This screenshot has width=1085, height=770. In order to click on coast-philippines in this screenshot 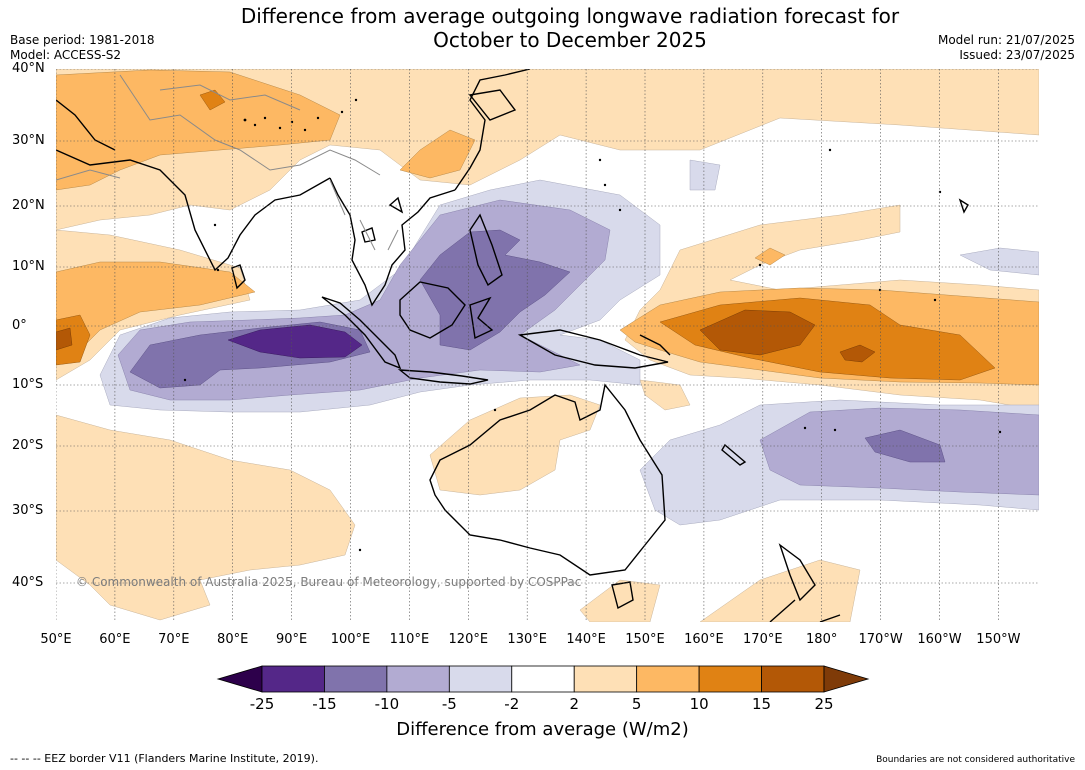, I will do `click(486, 250)`.